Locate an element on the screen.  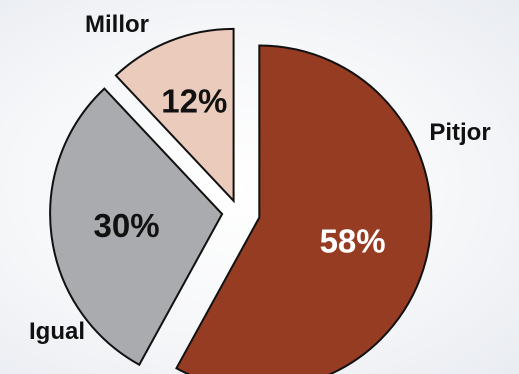
slice-category-label-igual: Igual is located at coordinates (57, 331).